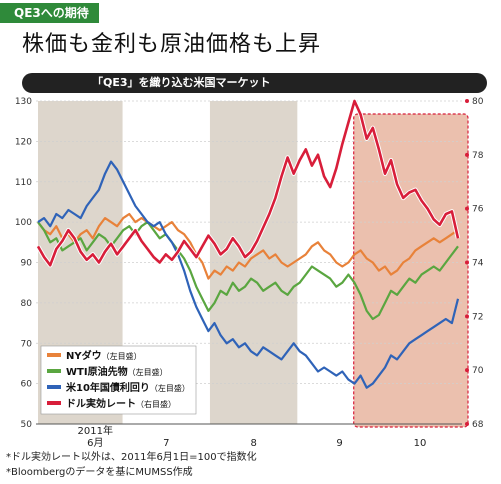 This screenshot has width=501, height=484. What do you see at coordinates (49, 13) in the screenshot?
I see `topic-tag: QE3への期待` at bounding box center [49, 13].